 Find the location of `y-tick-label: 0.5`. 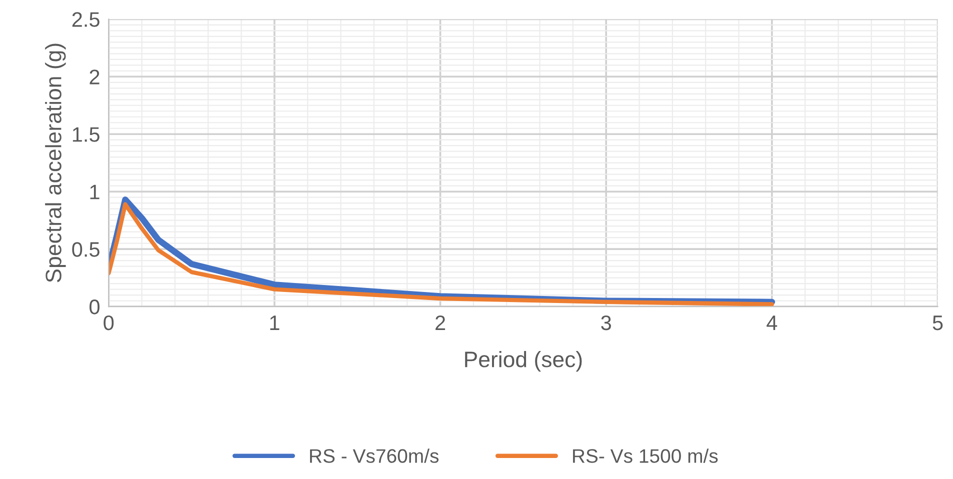

y-tick-label: 0.5 is located at coordinates (86, 249).